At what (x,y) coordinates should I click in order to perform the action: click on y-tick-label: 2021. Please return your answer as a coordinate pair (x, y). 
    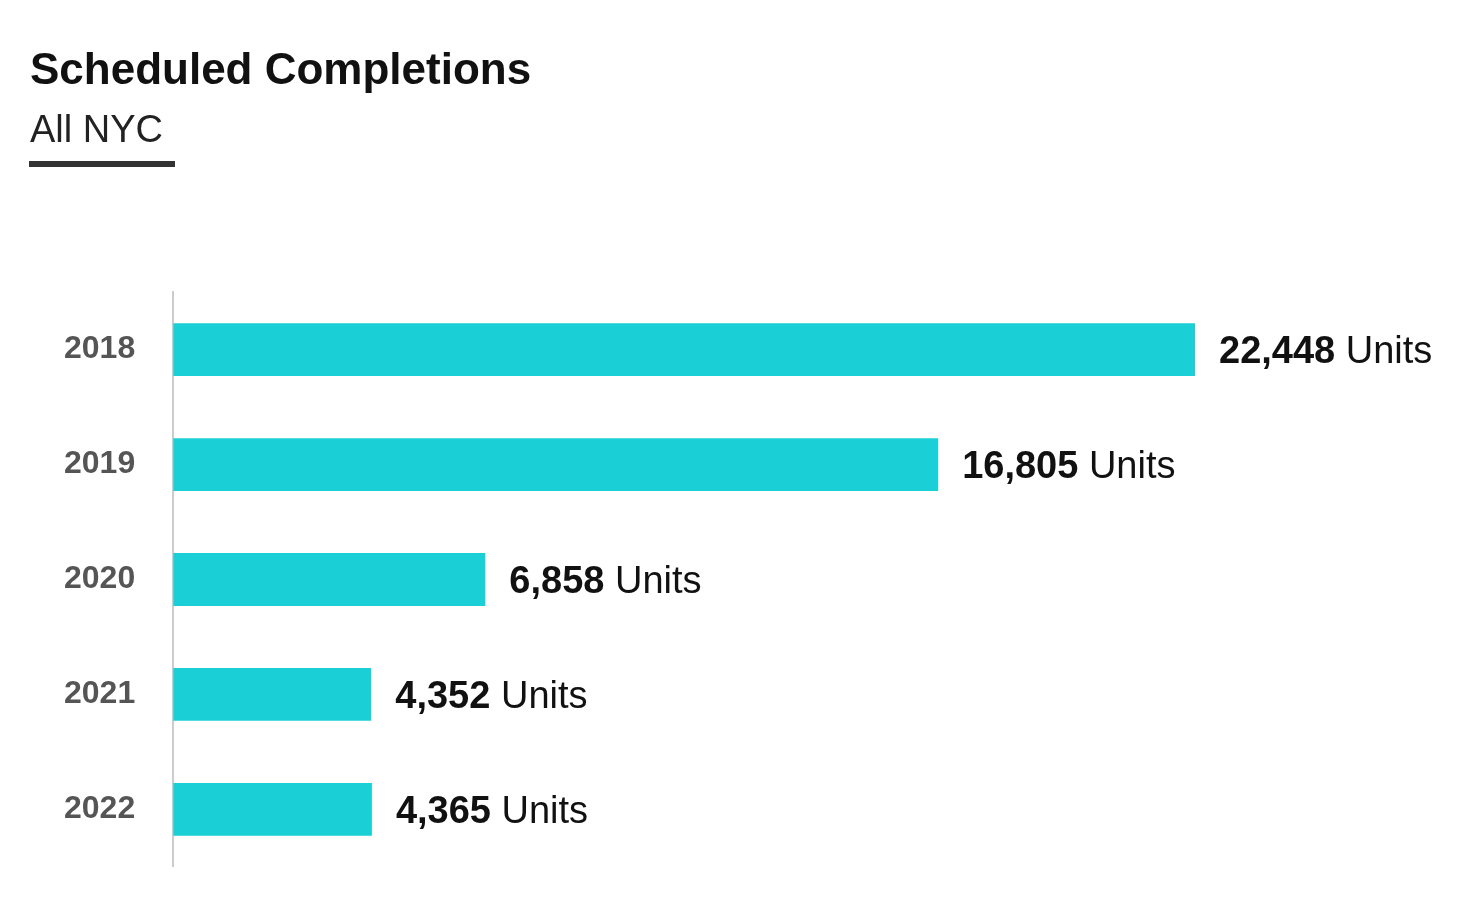
    Looking at the image, I should click on (100, 692).